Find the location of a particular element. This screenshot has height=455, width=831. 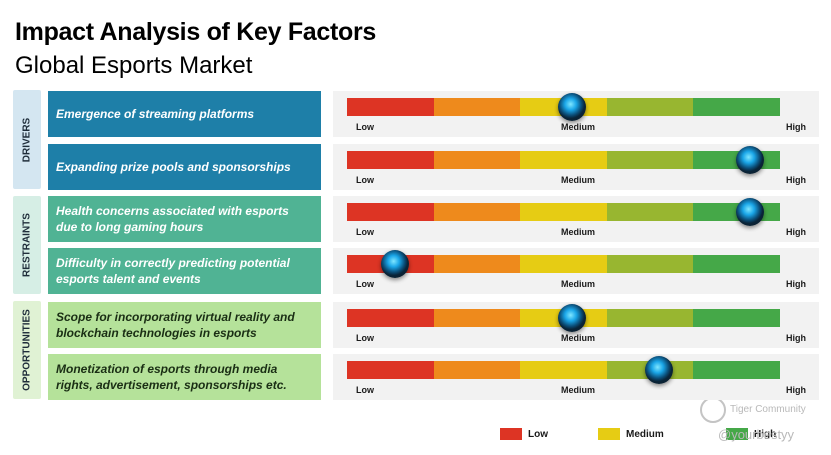

chart-title: Impact Analysis of Key Factors is located at coordinates (196, 32).